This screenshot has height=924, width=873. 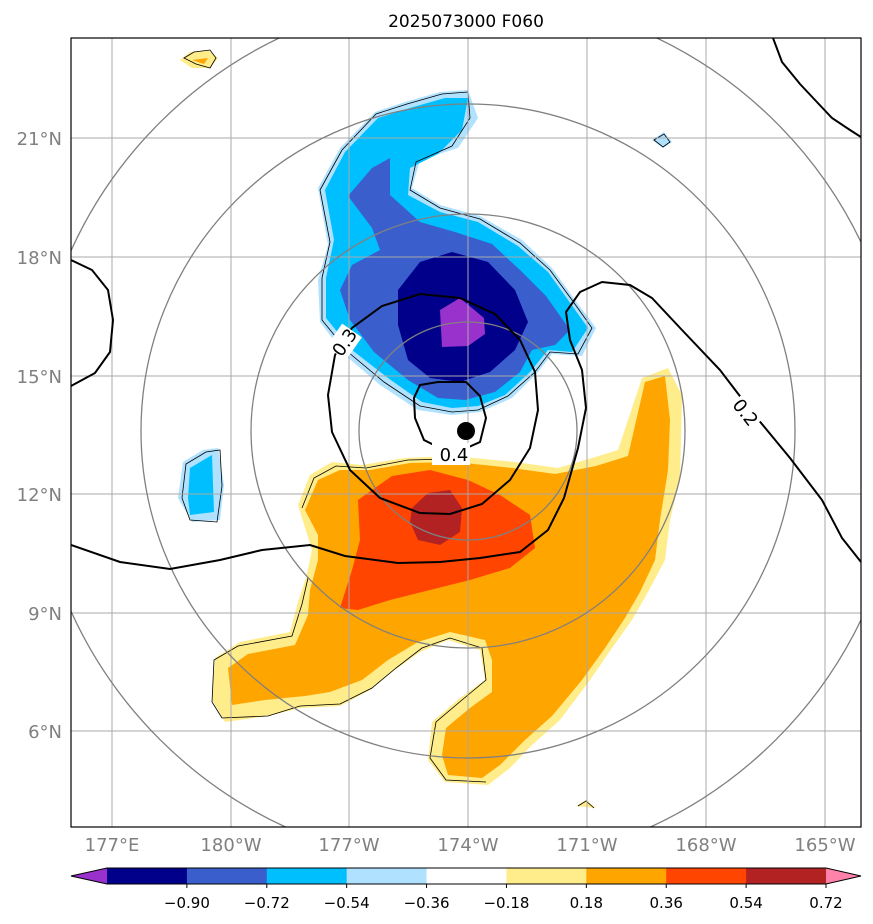 What do you see at coordinates (89, 876) in the screenshot?
I see `colorbar-min-extend` at bounding box center [89, 876].